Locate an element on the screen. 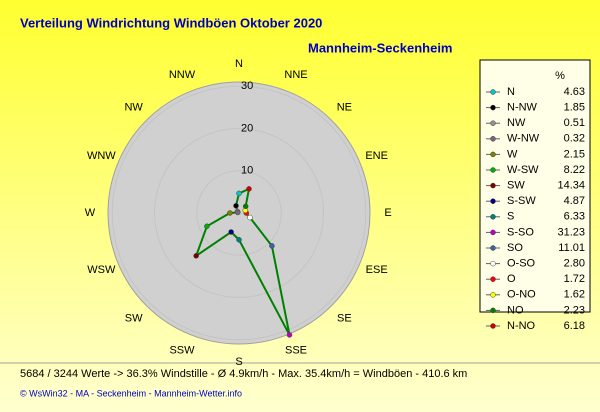 Image resolution: width=600 pixels, height=412 pixels. legend-label: N is located at coordinates (511, 92).